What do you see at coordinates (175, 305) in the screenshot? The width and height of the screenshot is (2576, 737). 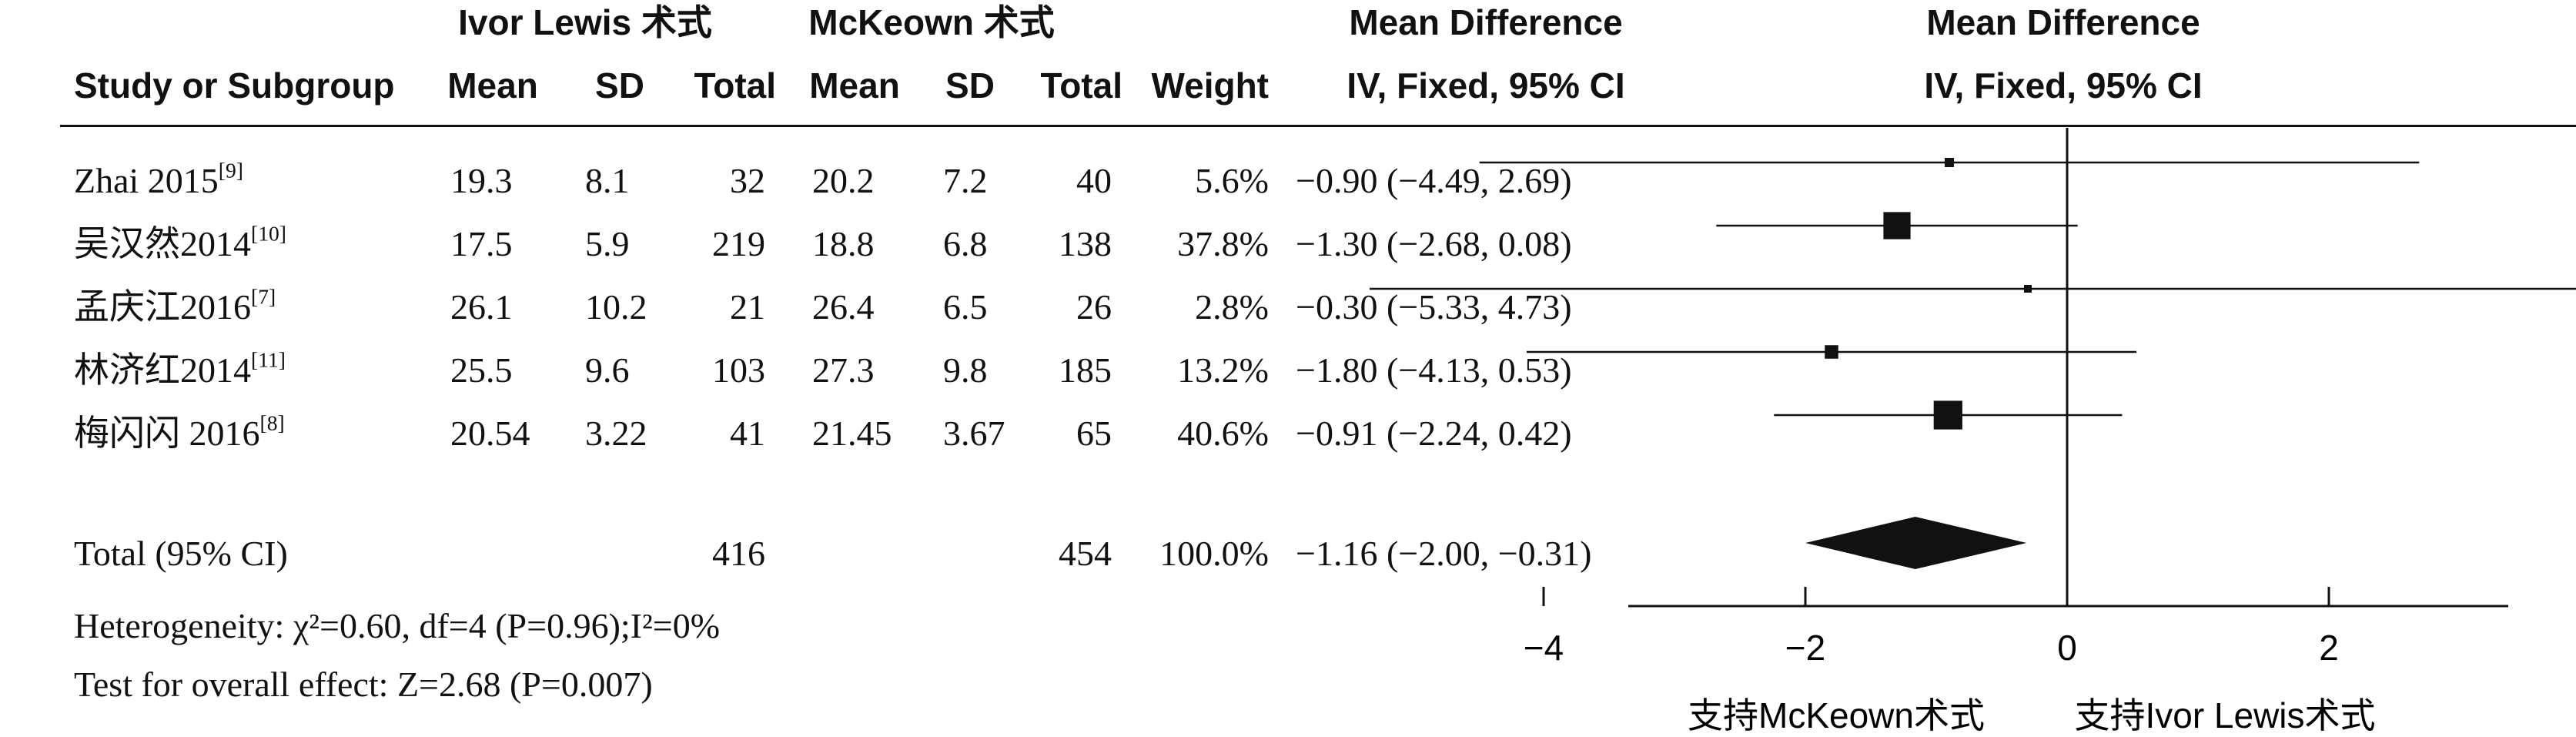 I see `study-name: 孟庆江2016[7]` at bounding box center [175, 305].